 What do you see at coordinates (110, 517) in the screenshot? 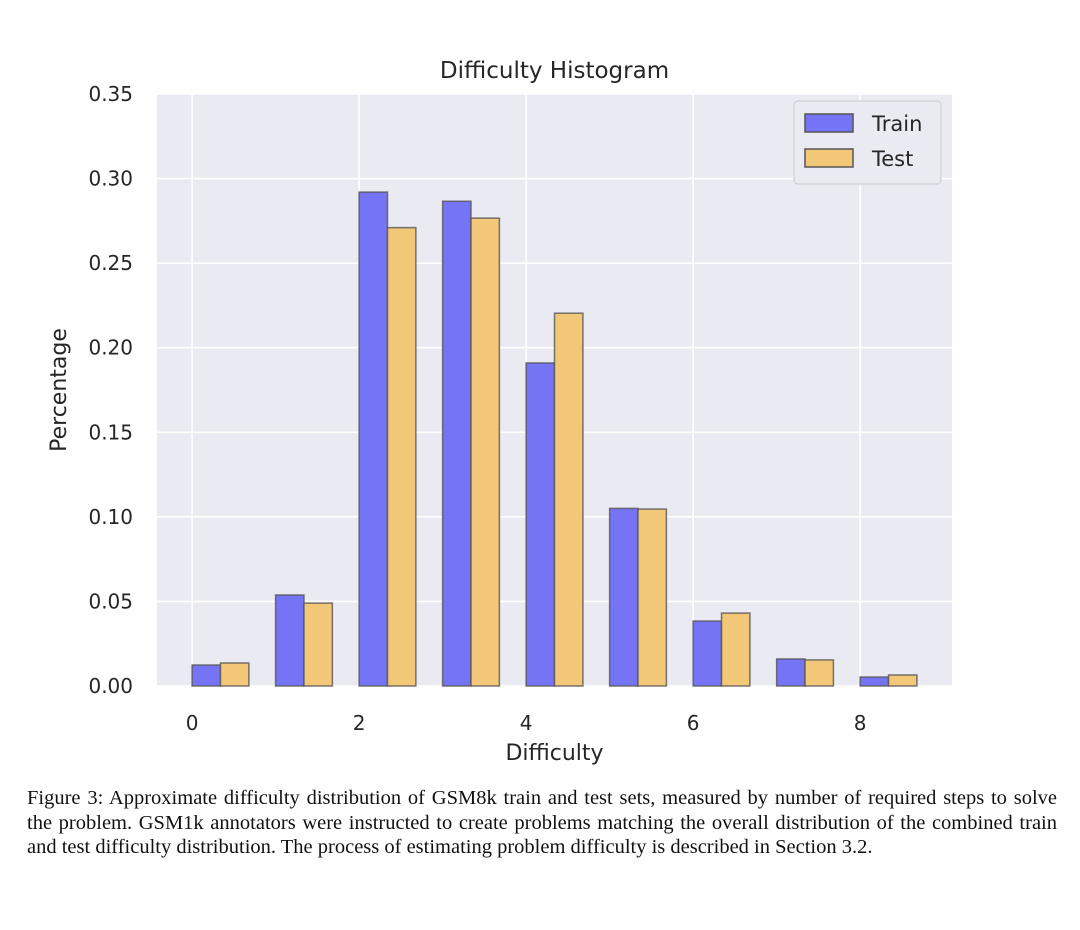
I see `y-tick-label: 0.10` at bounding box center [110, 517].